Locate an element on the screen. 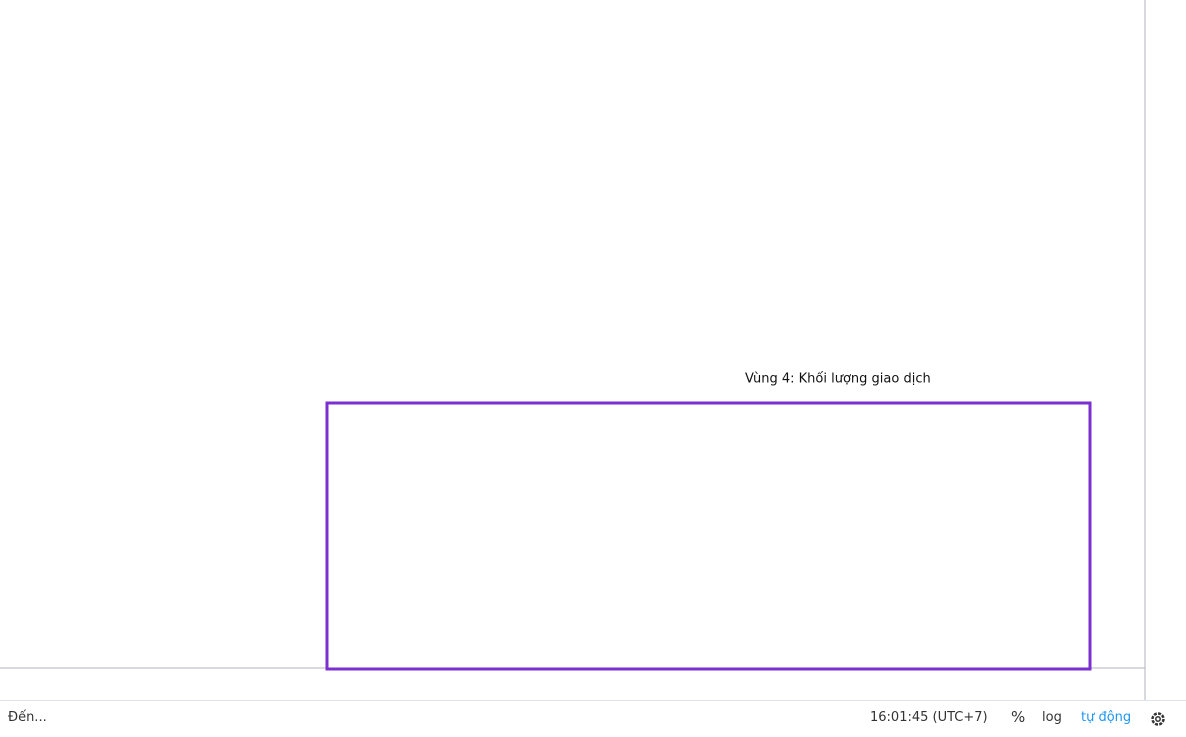 The image size is (1186, 737). auto-button: tự động is located at coordinates (1106, 717).